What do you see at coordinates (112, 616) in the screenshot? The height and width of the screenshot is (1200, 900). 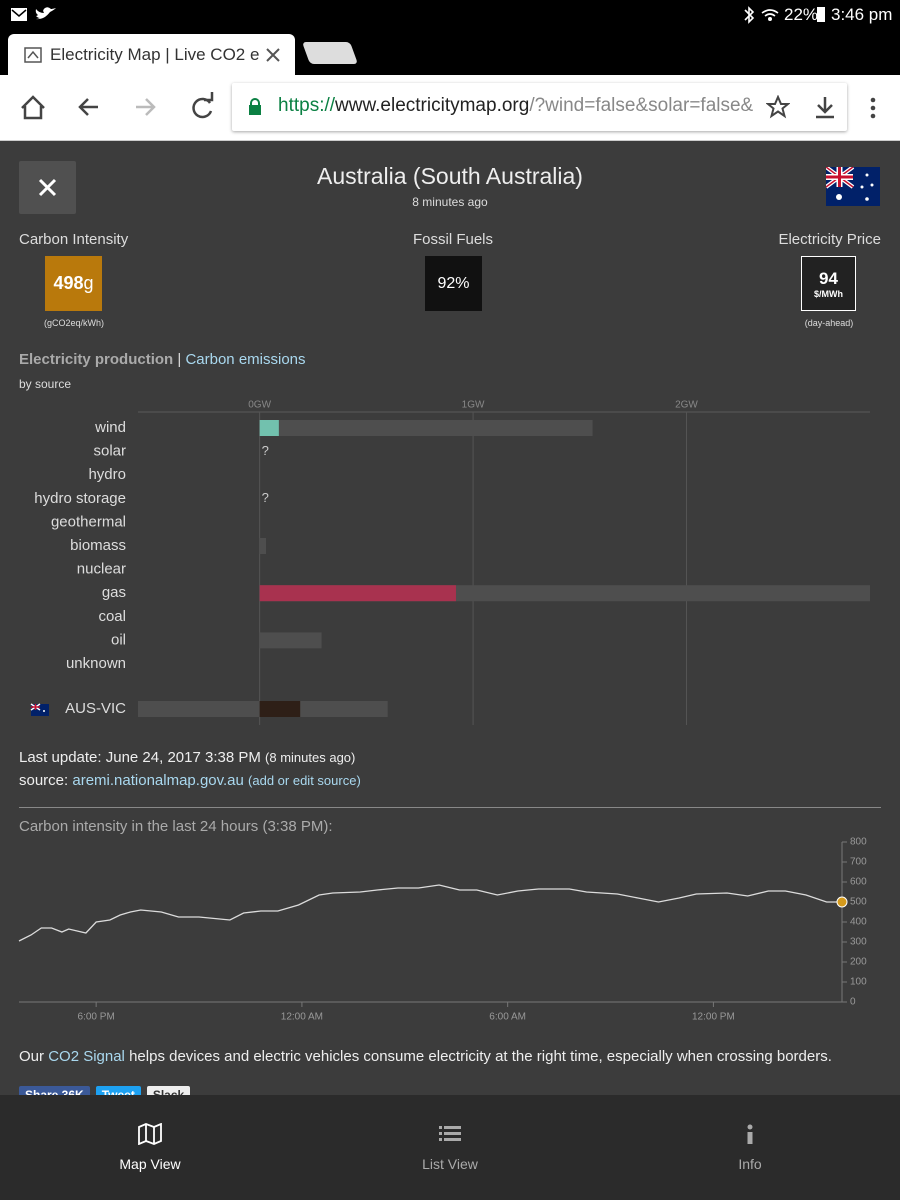 I see `category-label: coal` at bounding box center [112, 616].